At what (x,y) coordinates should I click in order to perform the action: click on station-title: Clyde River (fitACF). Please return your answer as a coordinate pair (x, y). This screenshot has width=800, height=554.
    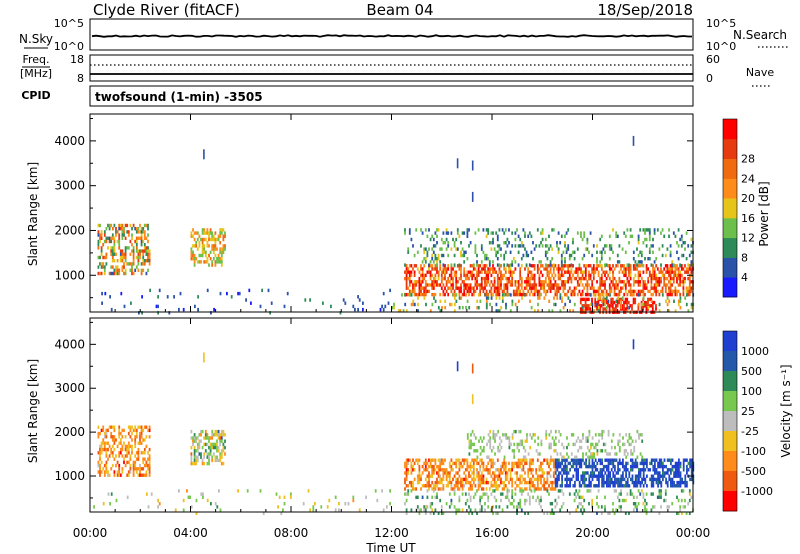
    Looking at the image, I should click on (166, 10).